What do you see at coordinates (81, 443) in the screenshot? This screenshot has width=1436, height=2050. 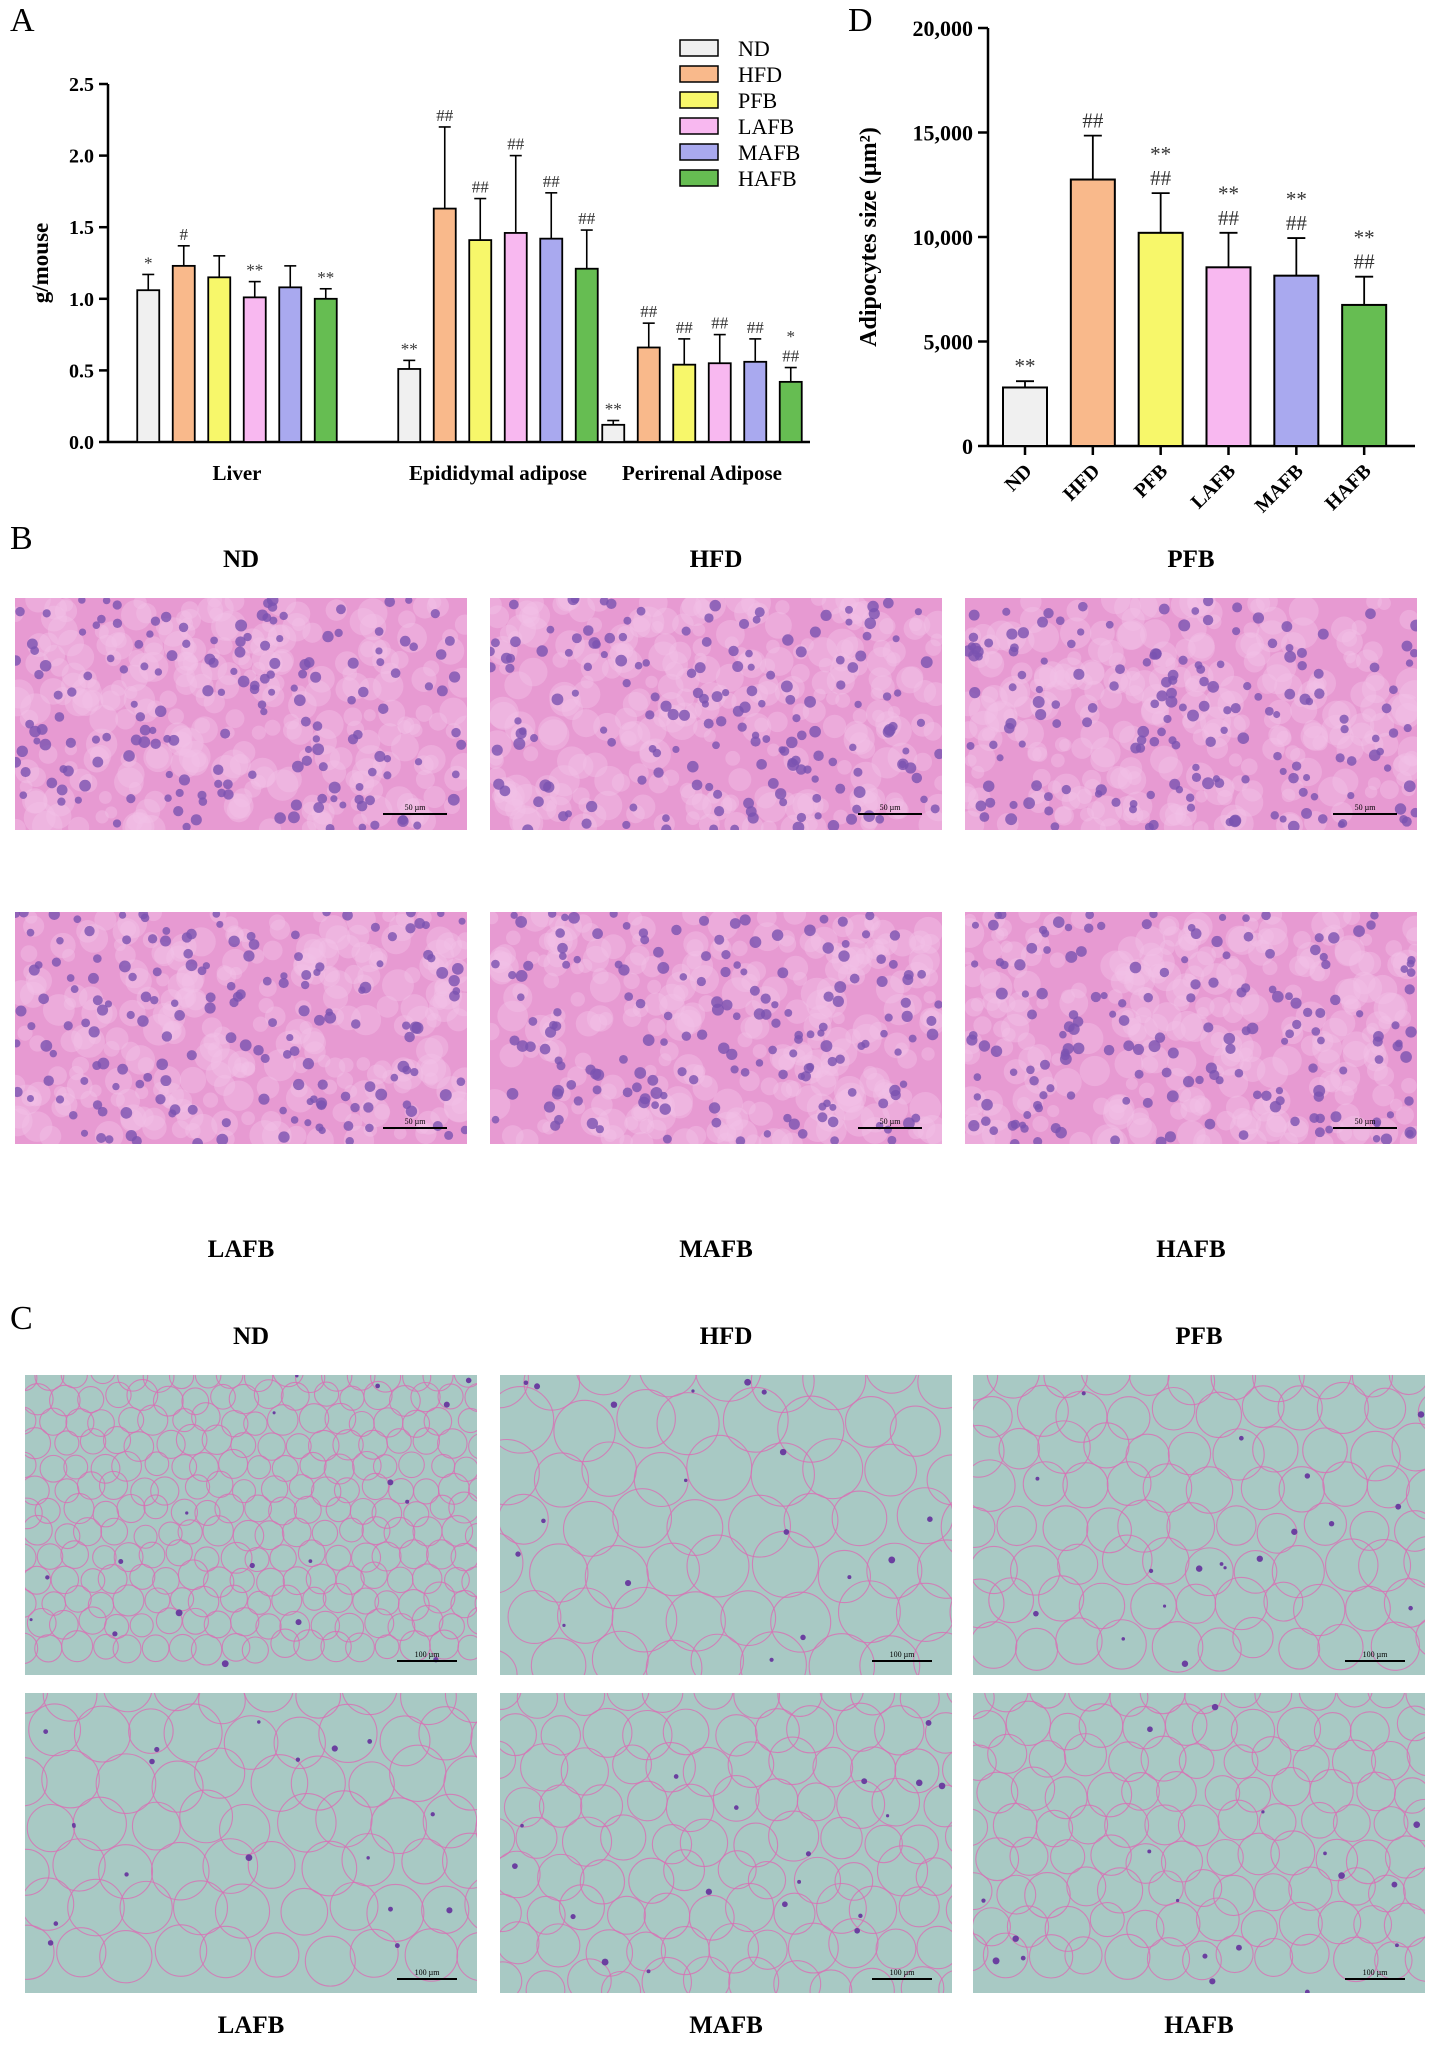 I see `y-tick-label-a: 0.0` at bounding box center [81, 443].